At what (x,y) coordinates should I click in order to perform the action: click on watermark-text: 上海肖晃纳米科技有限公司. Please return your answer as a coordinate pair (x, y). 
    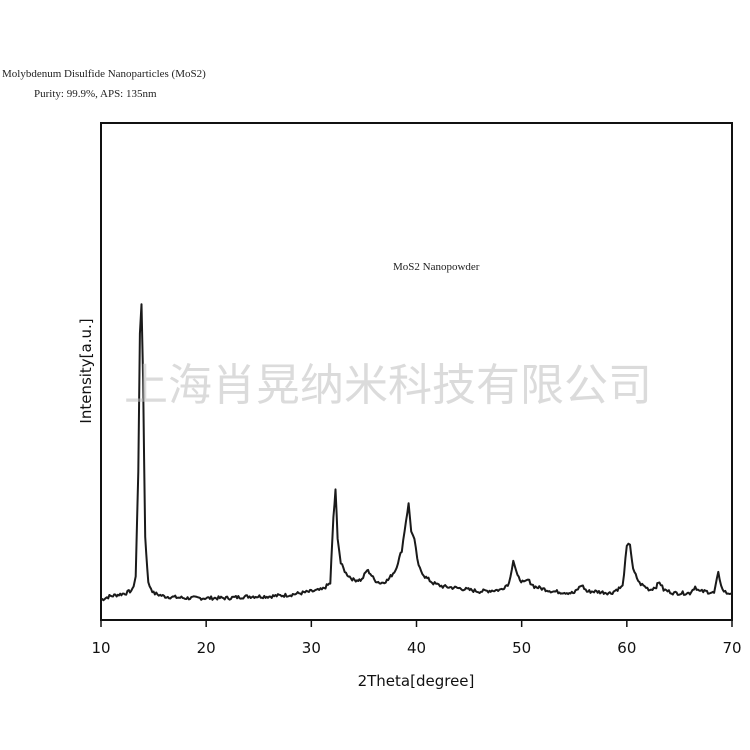
    Looking at the image, I should click on (388, 385).